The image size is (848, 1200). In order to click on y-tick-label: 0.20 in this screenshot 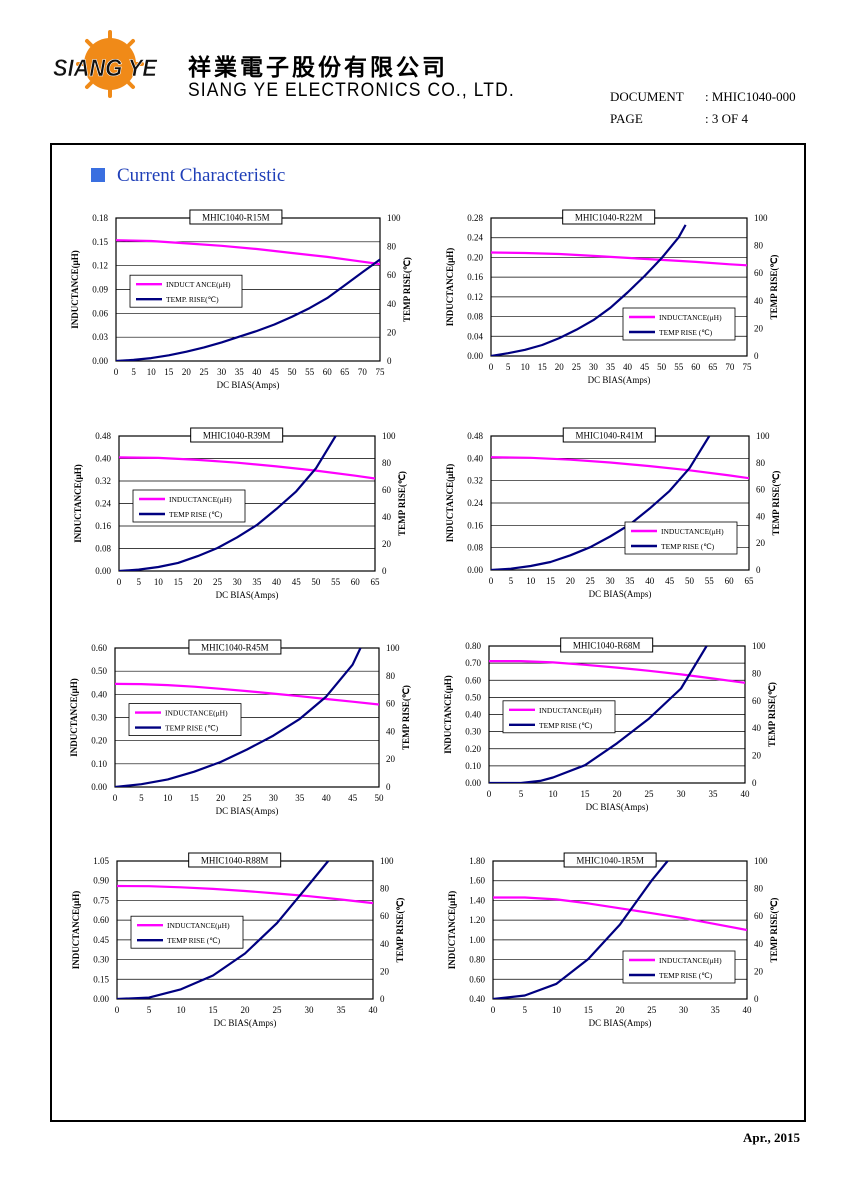, I will do `click(473, 749)`.